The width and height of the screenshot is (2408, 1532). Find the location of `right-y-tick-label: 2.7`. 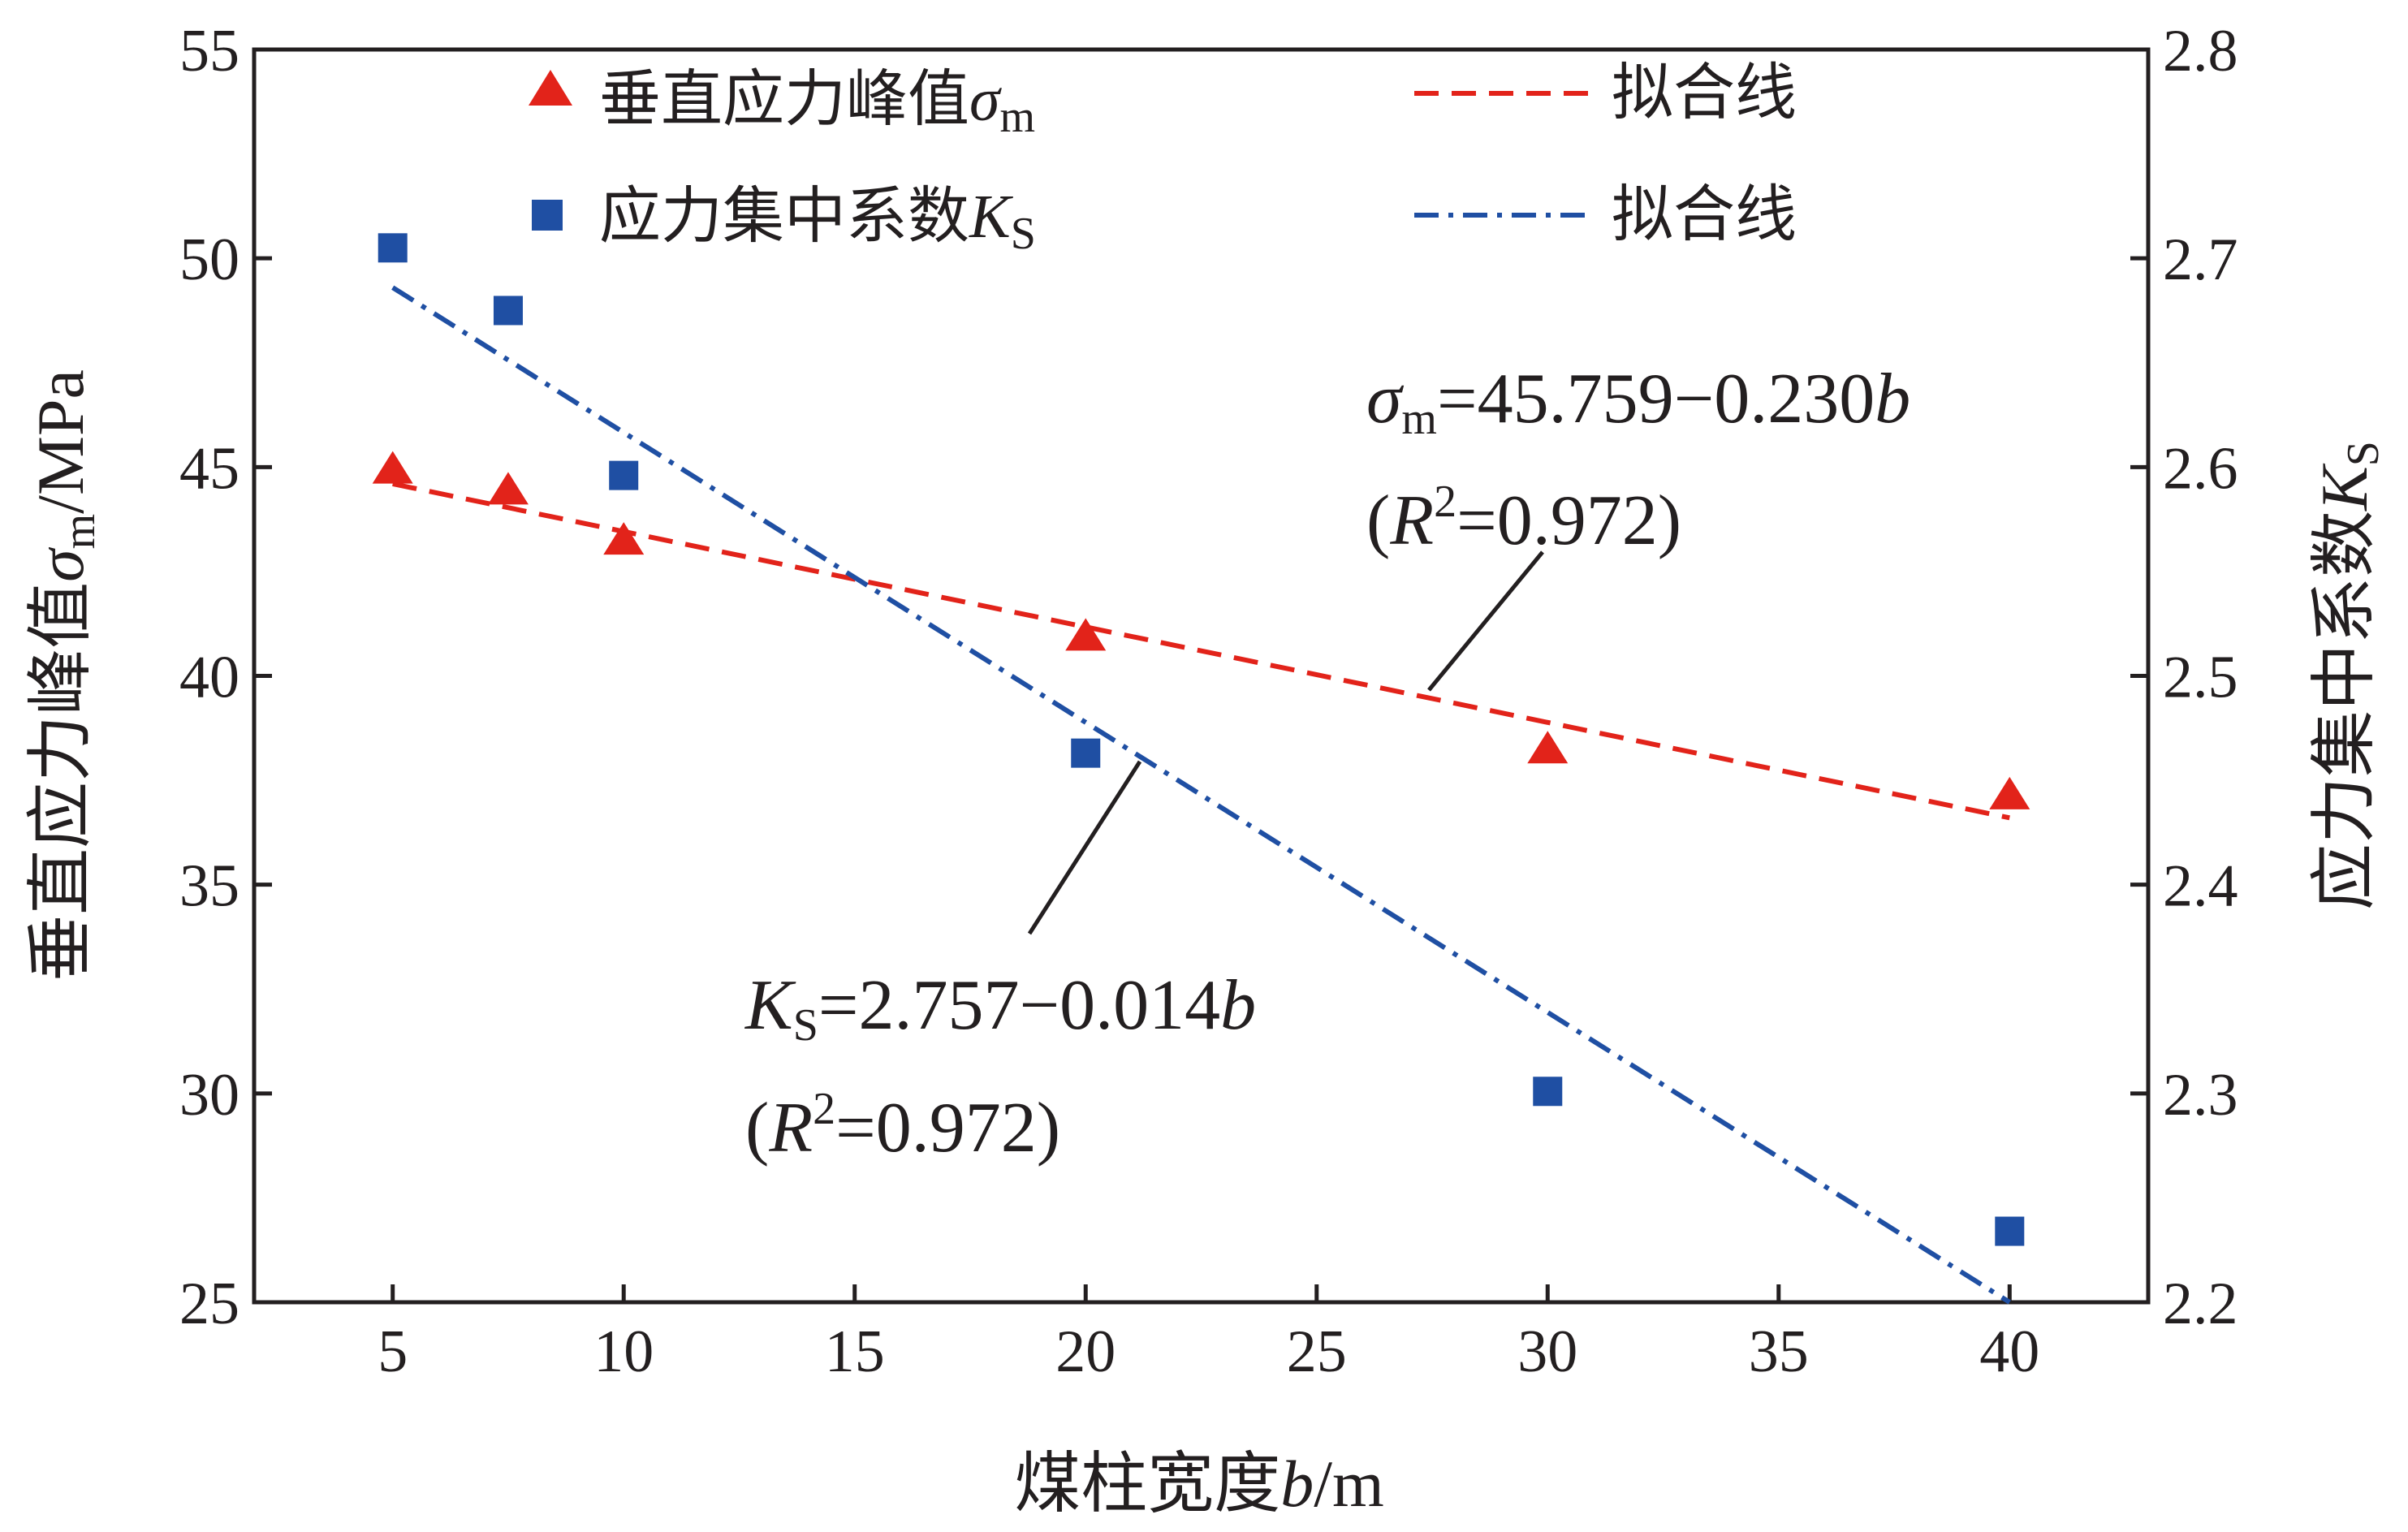

right-y-tick-label: 2.7 is located at coordinates (2200, 260).